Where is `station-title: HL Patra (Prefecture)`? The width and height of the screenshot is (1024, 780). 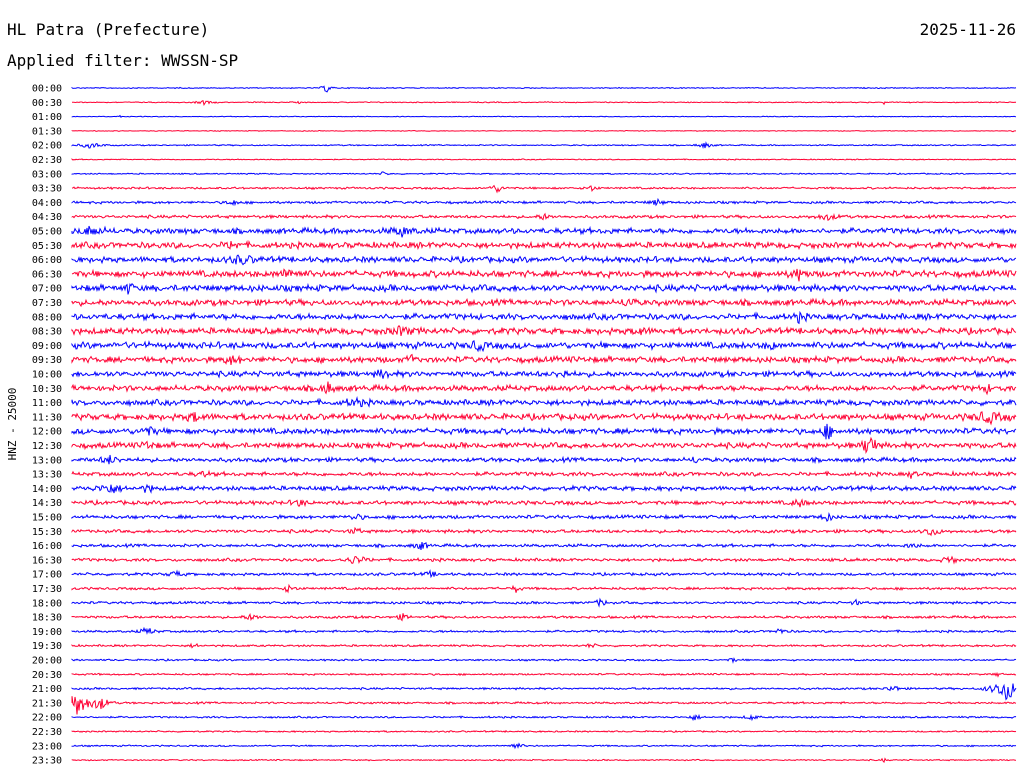 station-title: HL Patra (Prefecture) is located at coordinates (108, 29).